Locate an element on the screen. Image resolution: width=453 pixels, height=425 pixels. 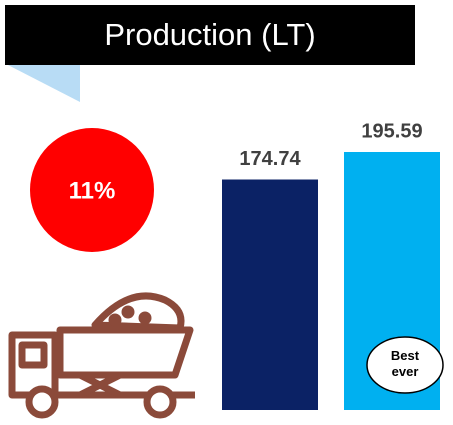
callout-shape is located at coordinates (405, 365).